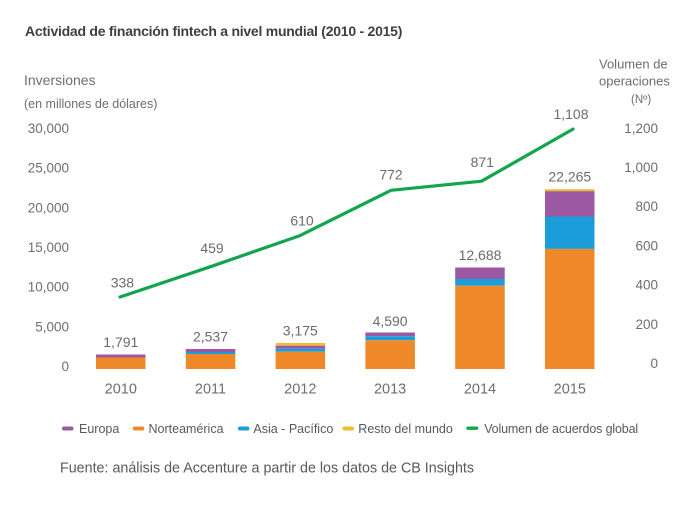 The image size is (693, 520). I want to click on svg-text: 4,590, so click(390, 321).